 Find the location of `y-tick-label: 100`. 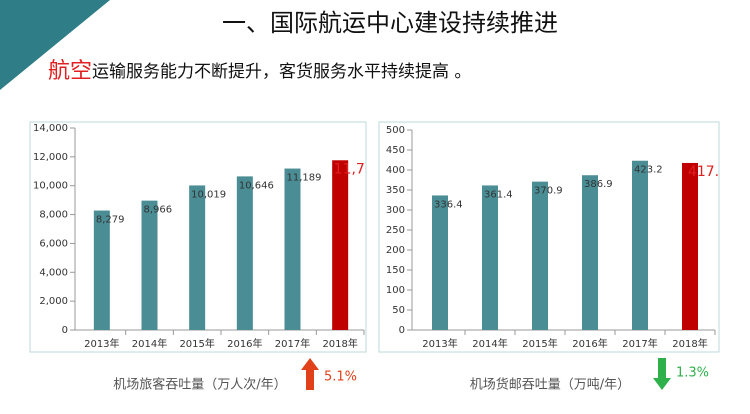

y-tick-label: 100 is located at coordinates (395, 290).